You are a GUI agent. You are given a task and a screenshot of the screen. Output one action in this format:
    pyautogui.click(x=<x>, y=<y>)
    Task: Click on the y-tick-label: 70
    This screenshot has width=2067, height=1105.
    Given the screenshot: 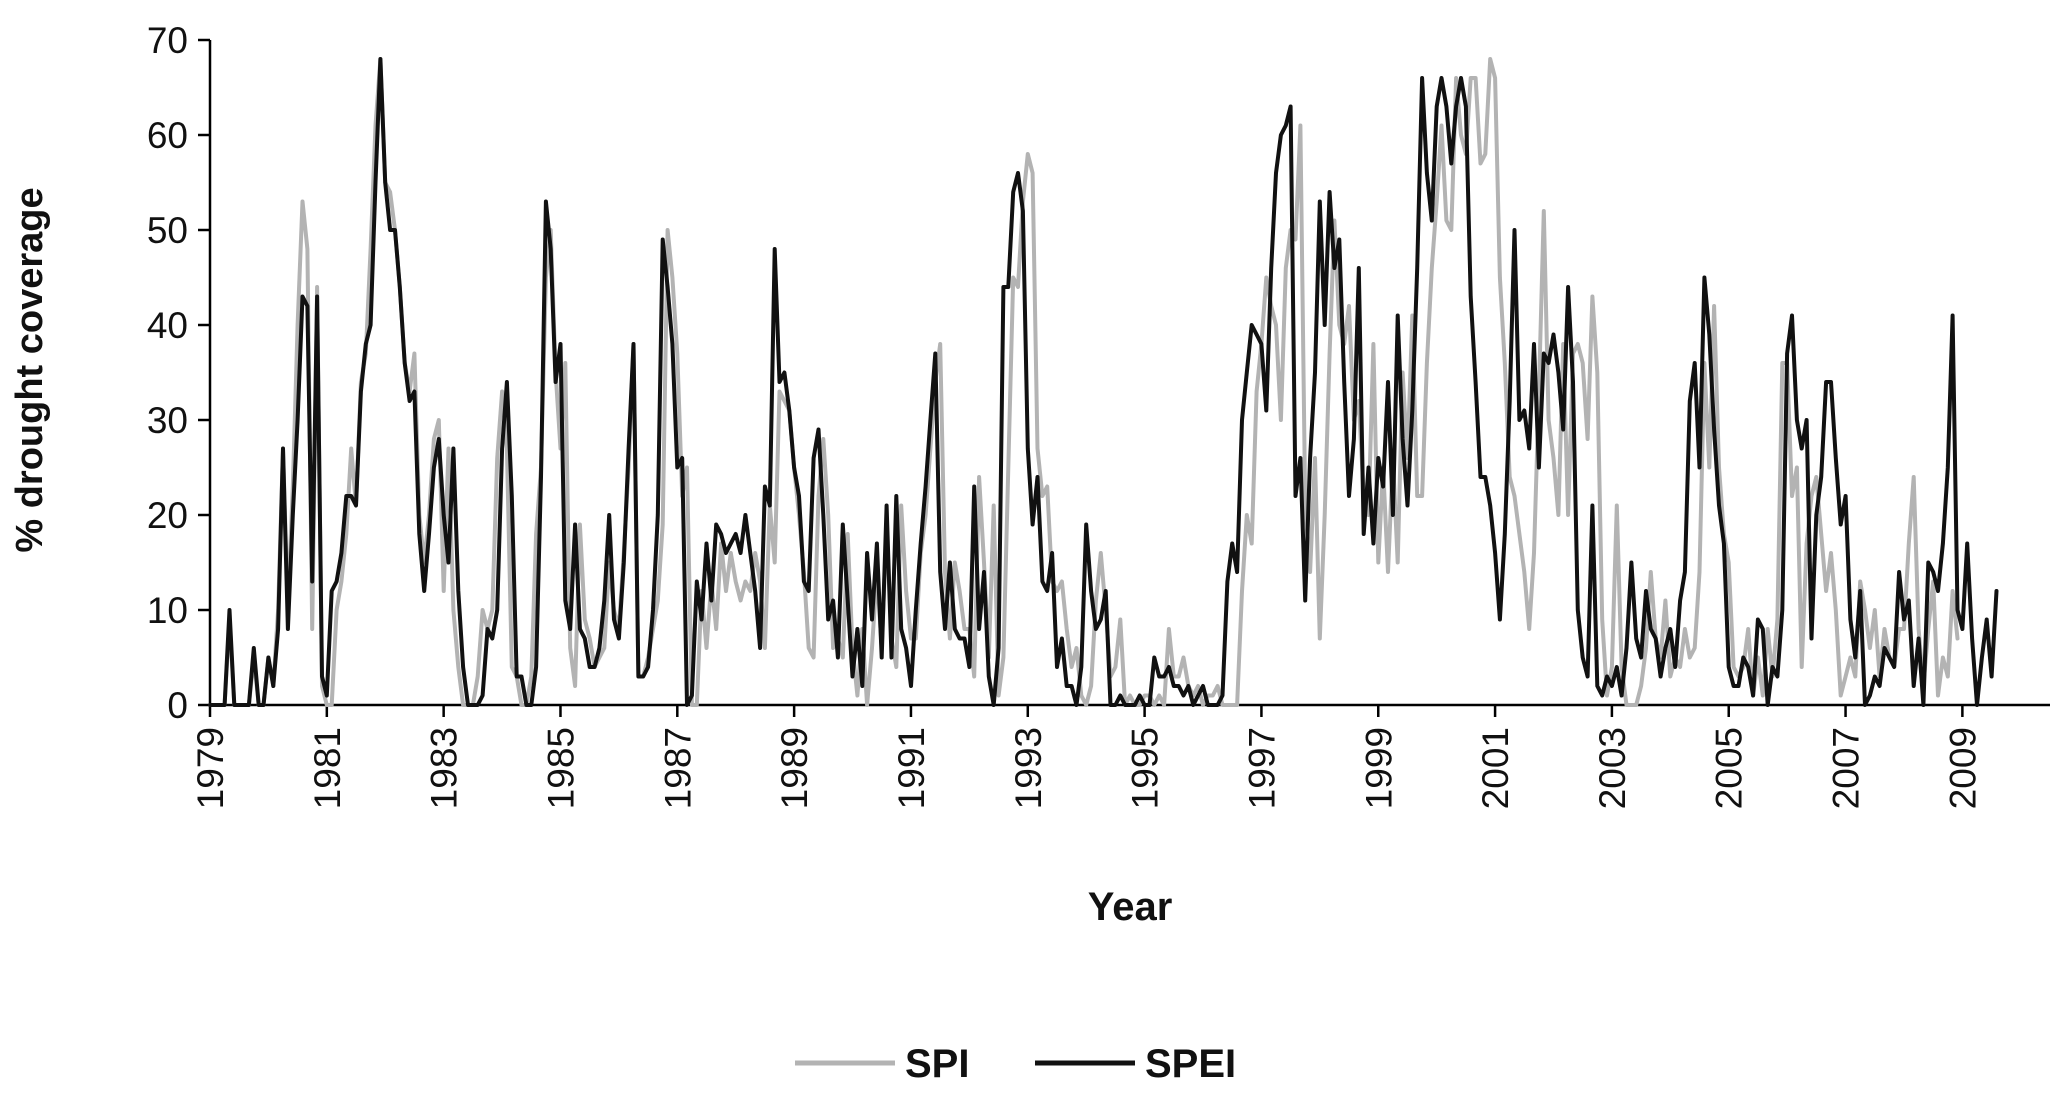 What is the action you would take?
    pyautogui.click(x=167, y=40)
    